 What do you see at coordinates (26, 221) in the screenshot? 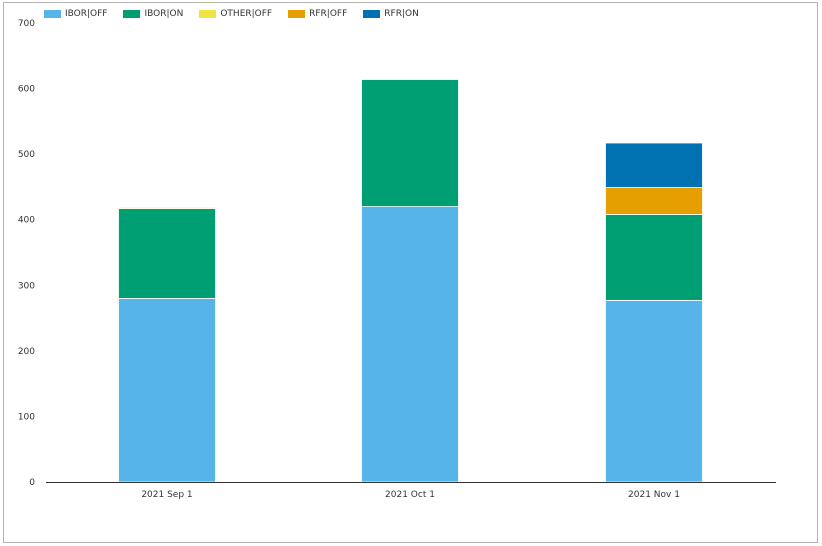
I see `y-tick-label: 400` at bounding box center [26, 221].